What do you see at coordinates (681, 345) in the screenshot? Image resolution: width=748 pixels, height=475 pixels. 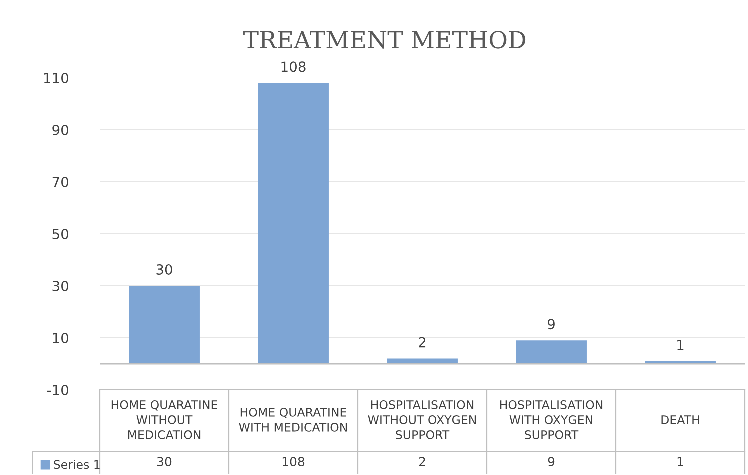 I see `data-label: 1` at bounding box center [681, 345].